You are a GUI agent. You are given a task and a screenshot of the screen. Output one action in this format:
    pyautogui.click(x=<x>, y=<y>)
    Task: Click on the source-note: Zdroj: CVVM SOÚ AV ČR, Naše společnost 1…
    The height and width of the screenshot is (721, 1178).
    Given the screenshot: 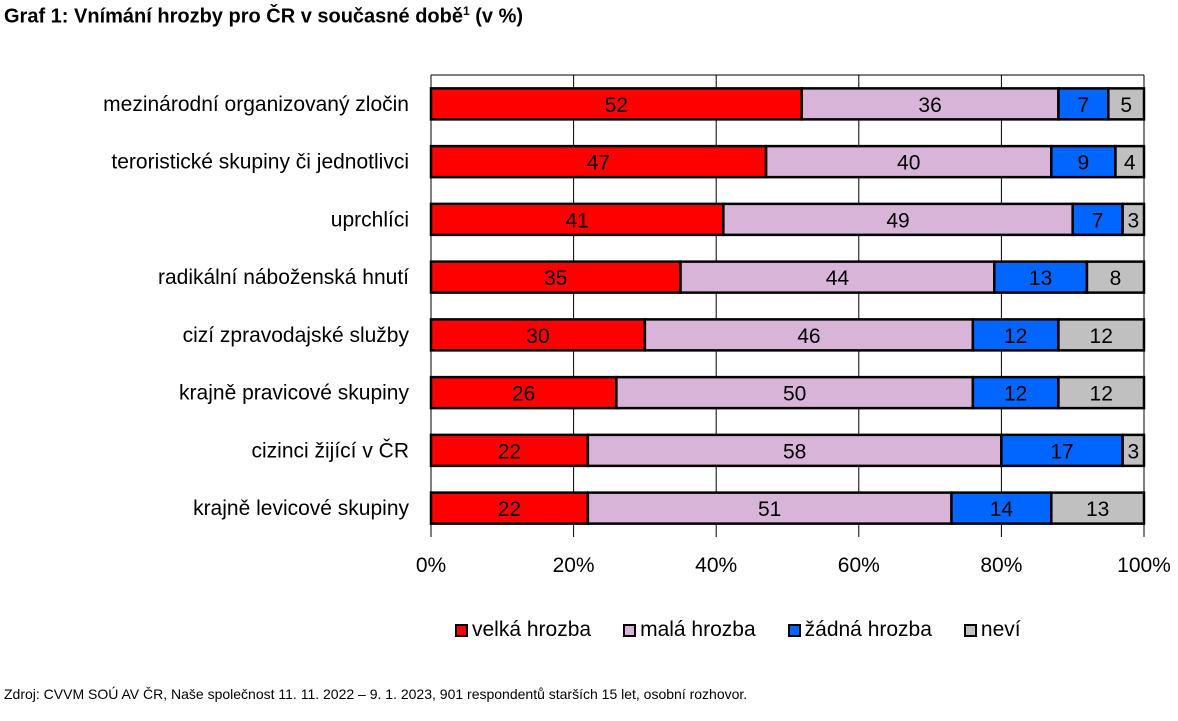 What is the action you would take?
    pyautogui.click(x=376, y=694)
    